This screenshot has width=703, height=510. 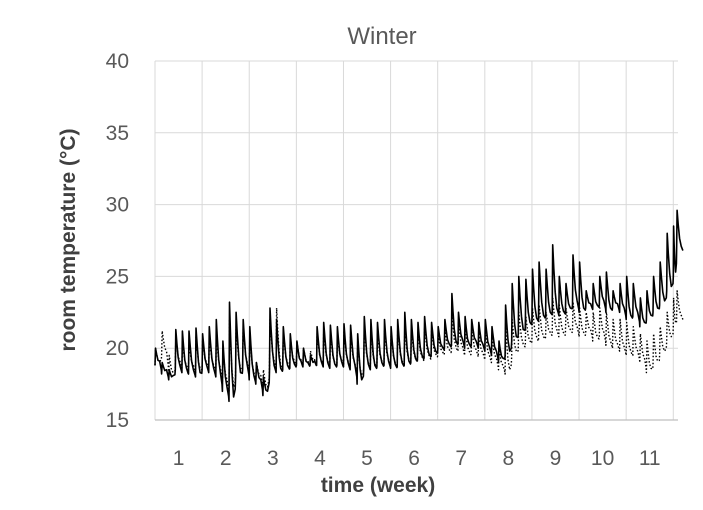 I want to click on x-tick-label: 11, so click(x=650, y=458).